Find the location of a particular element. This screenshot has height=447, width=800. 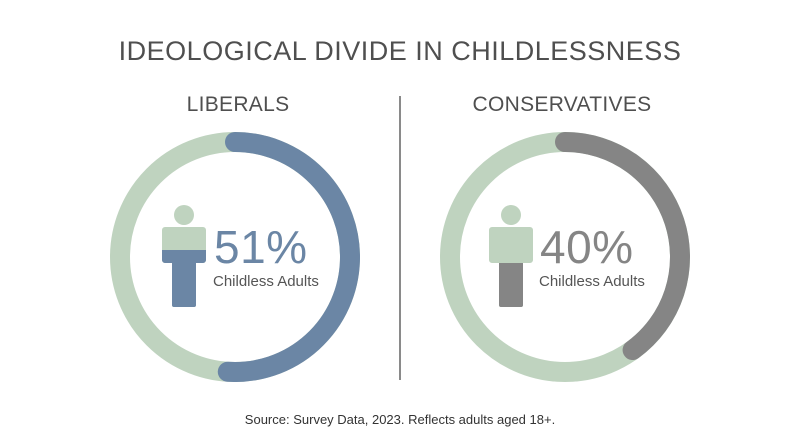

liberals-donut-value-arc is located at coordinates (288, 257).